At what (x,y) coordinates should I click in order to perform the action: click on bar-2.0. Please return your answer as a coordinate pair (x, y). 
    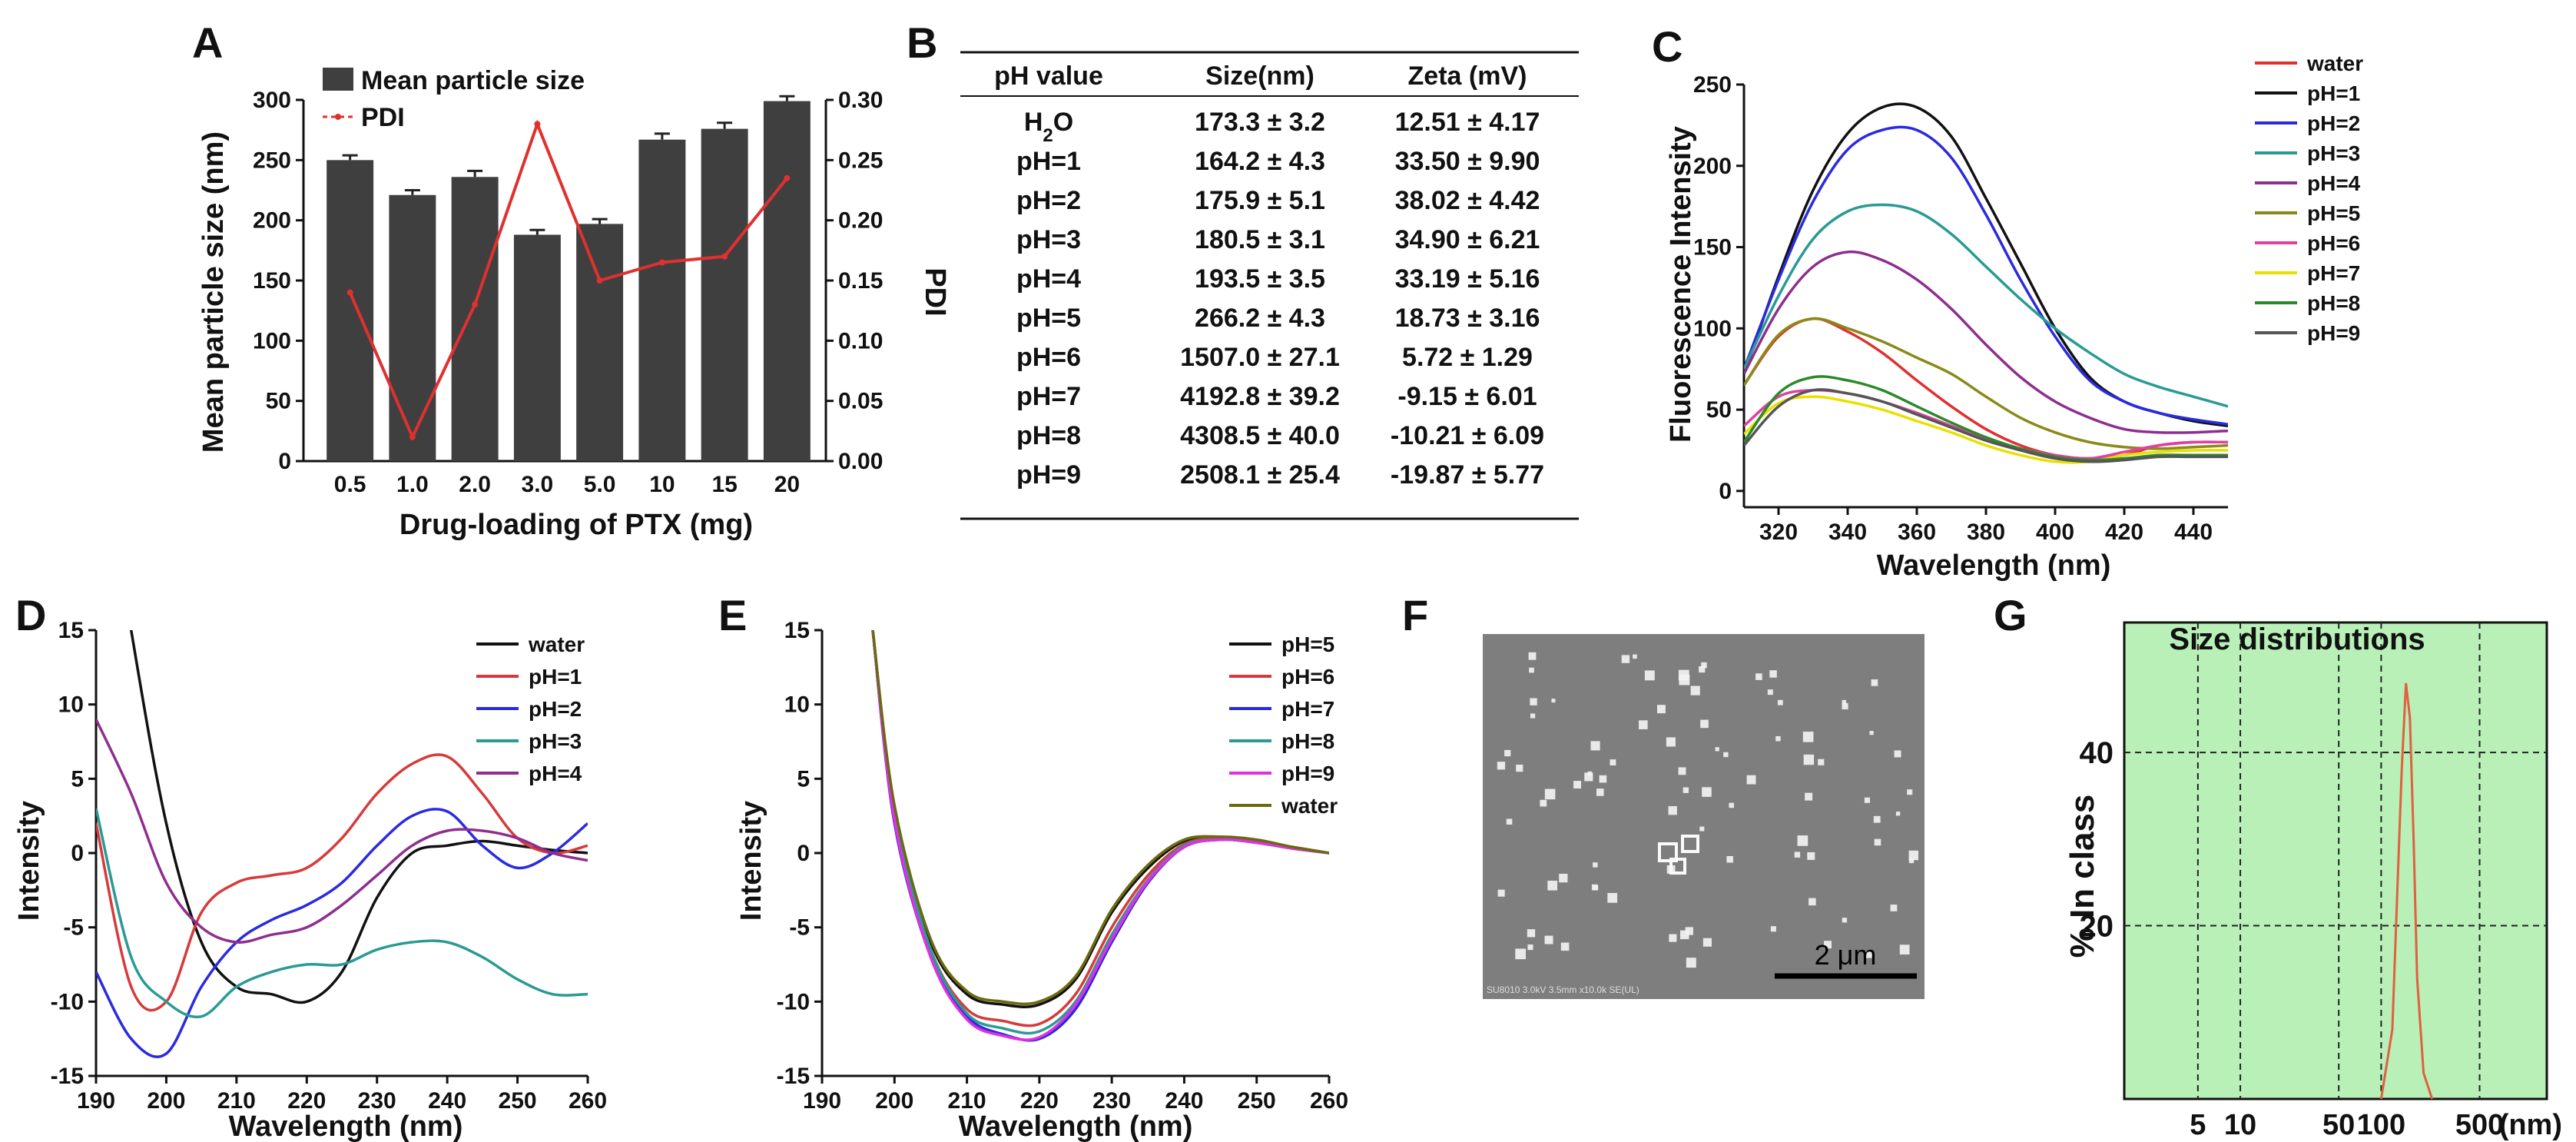
    Looking at the image, I should click on (475, 319).